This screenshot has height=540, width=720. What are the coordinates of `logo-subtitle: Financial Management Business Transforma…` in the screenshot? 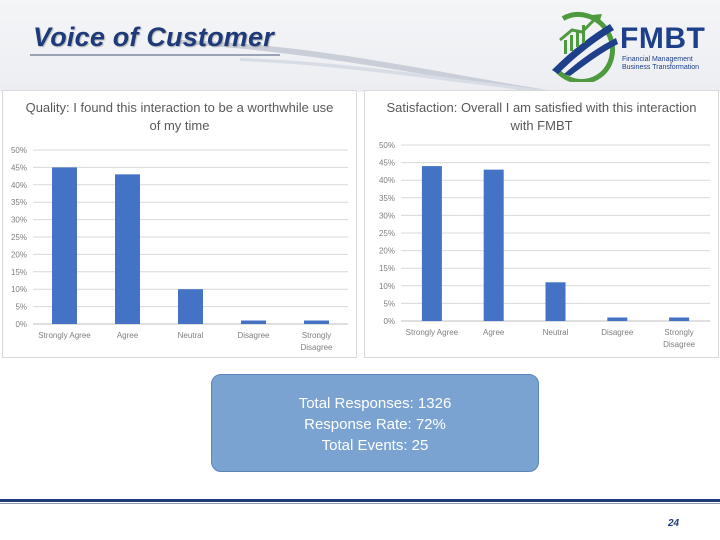 It's located at (661, 63).